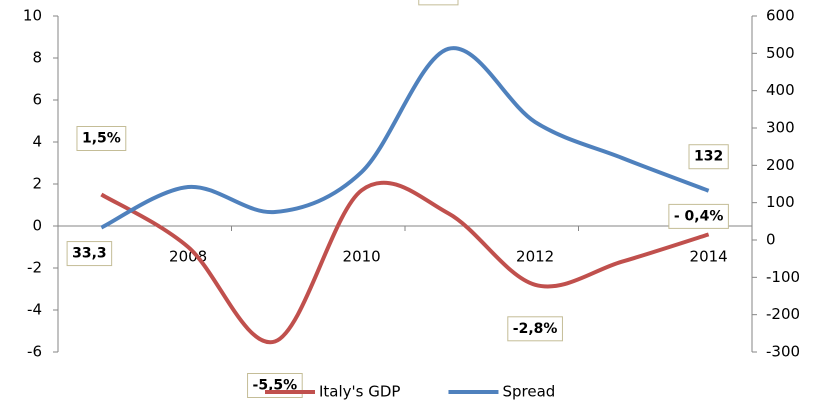 The image size is (820, 404). Describe the element at coordinates (535, 257) in the screenshot. I see `x-tick-label: 2012` at that location.